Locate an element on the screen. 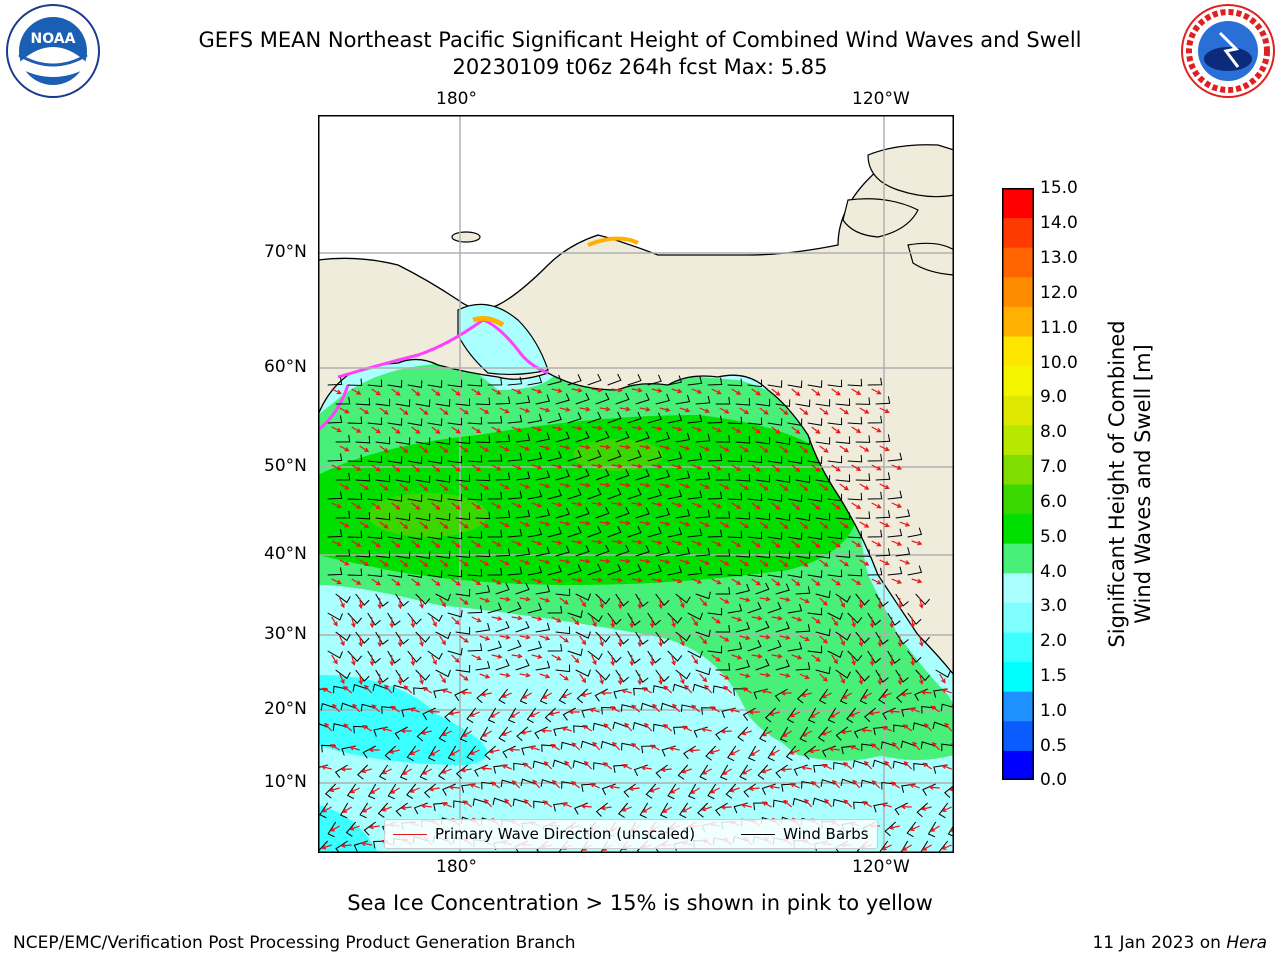 This screenshot has width=1280, height=960. colorbar-tick: 2.0 is located at coordinates (1054, 641).